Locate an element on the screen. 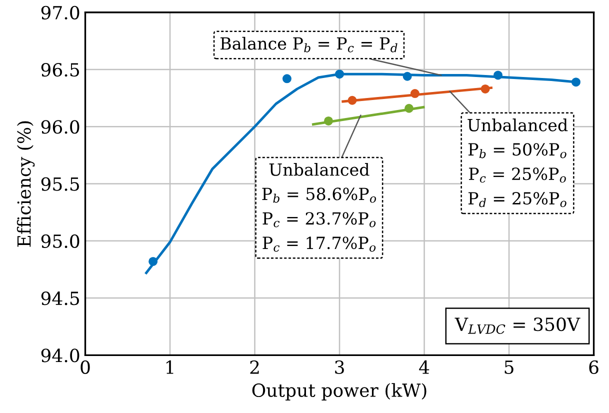 This screenshot has height=413, width=609. x-tick-label: 6 is located at coordinates (593, 367).